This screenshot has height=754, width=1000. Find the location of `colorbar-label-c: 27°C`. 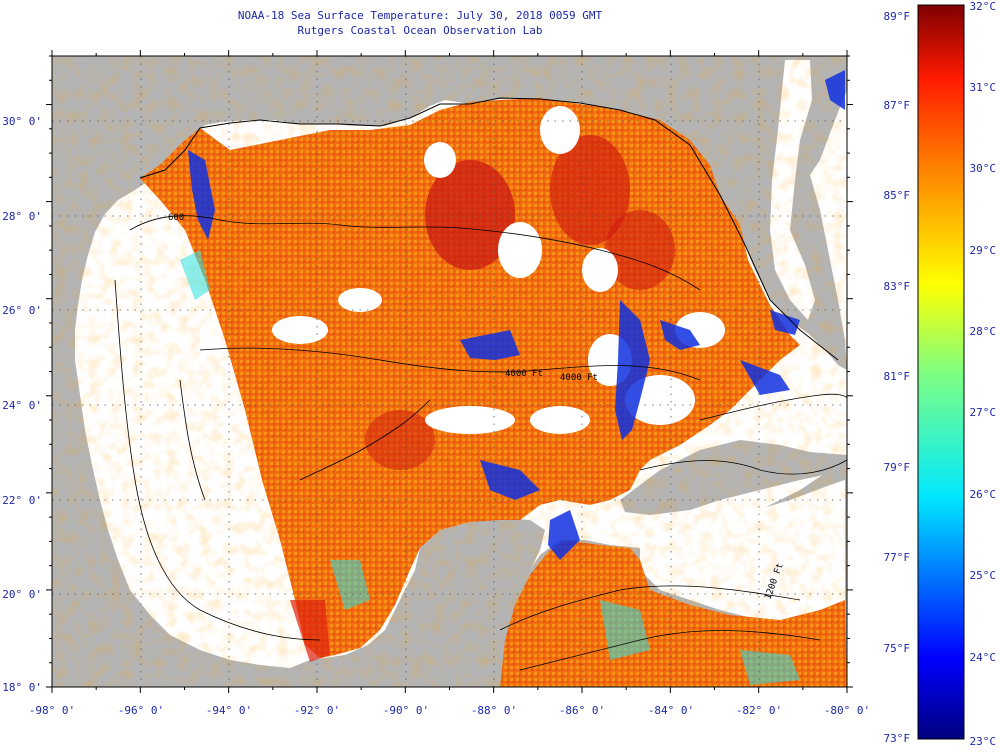

colorbar-label-c: 27°C is located at coordinates (983, 412).